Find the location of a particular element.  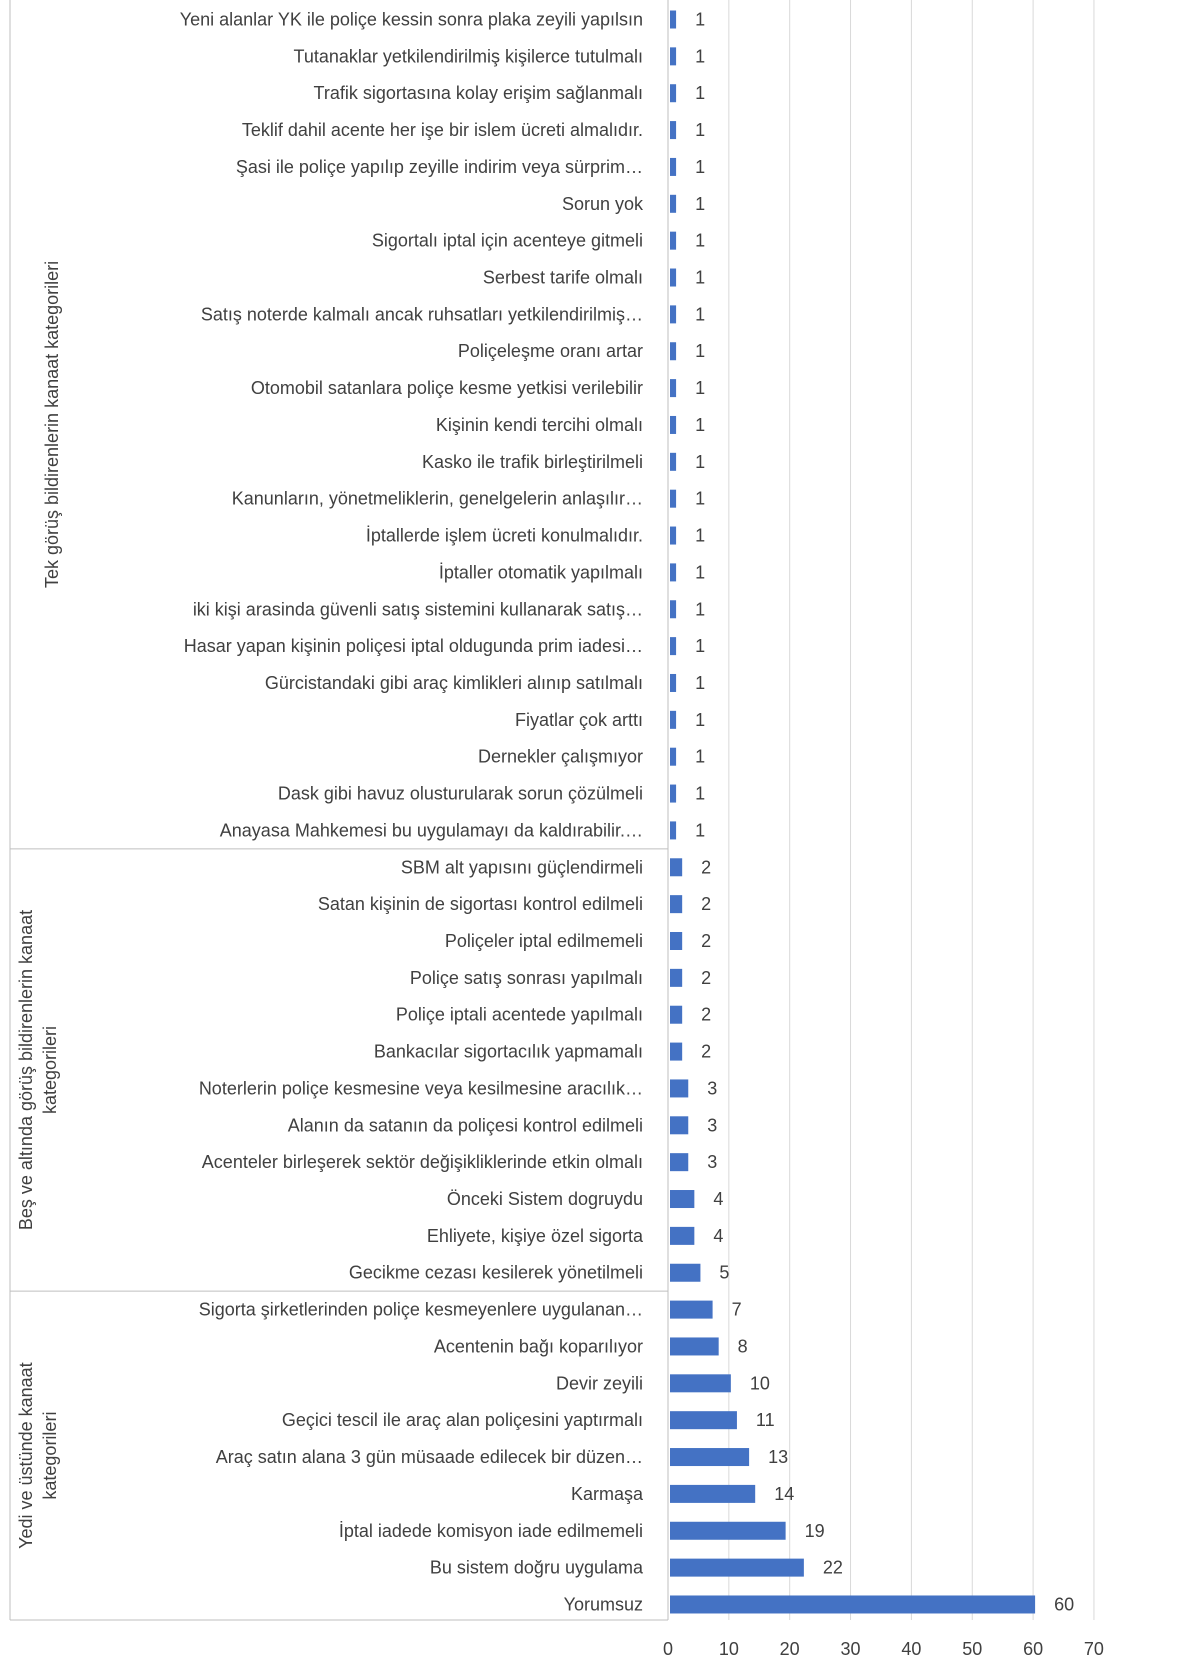

category-label: Kasko ile trafik birleştirilmeli is located at coordinates (532, 462).